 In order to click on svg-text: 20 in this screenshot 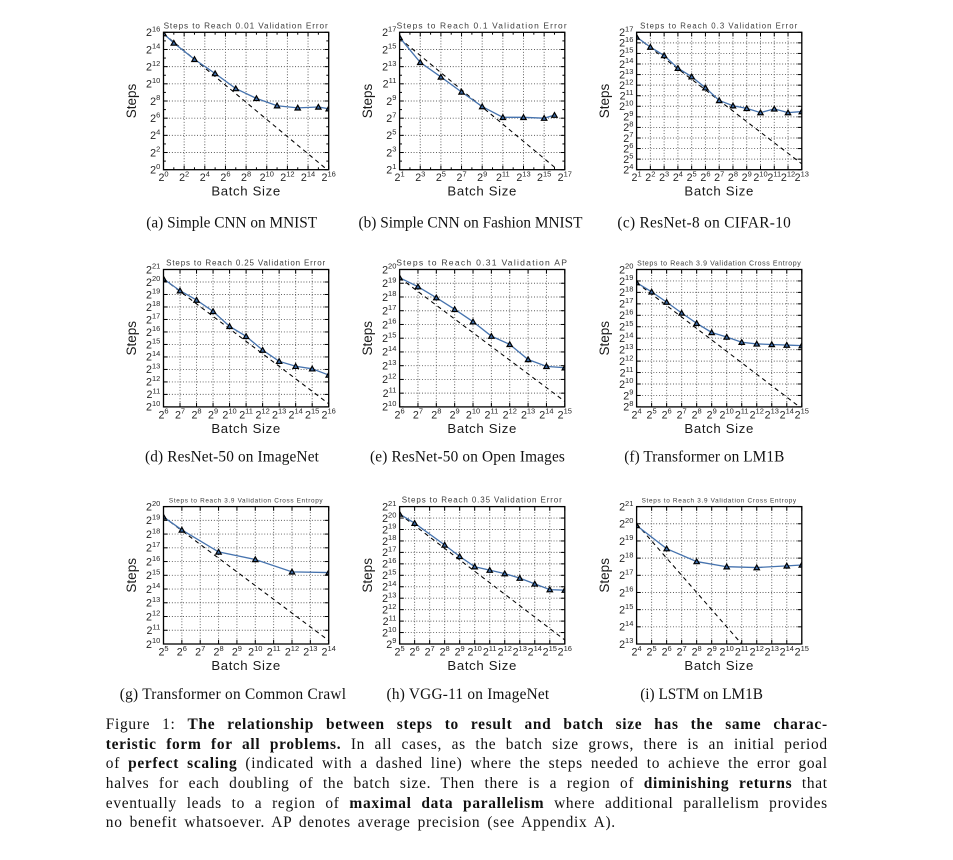, I will do `click(155, 169)`.